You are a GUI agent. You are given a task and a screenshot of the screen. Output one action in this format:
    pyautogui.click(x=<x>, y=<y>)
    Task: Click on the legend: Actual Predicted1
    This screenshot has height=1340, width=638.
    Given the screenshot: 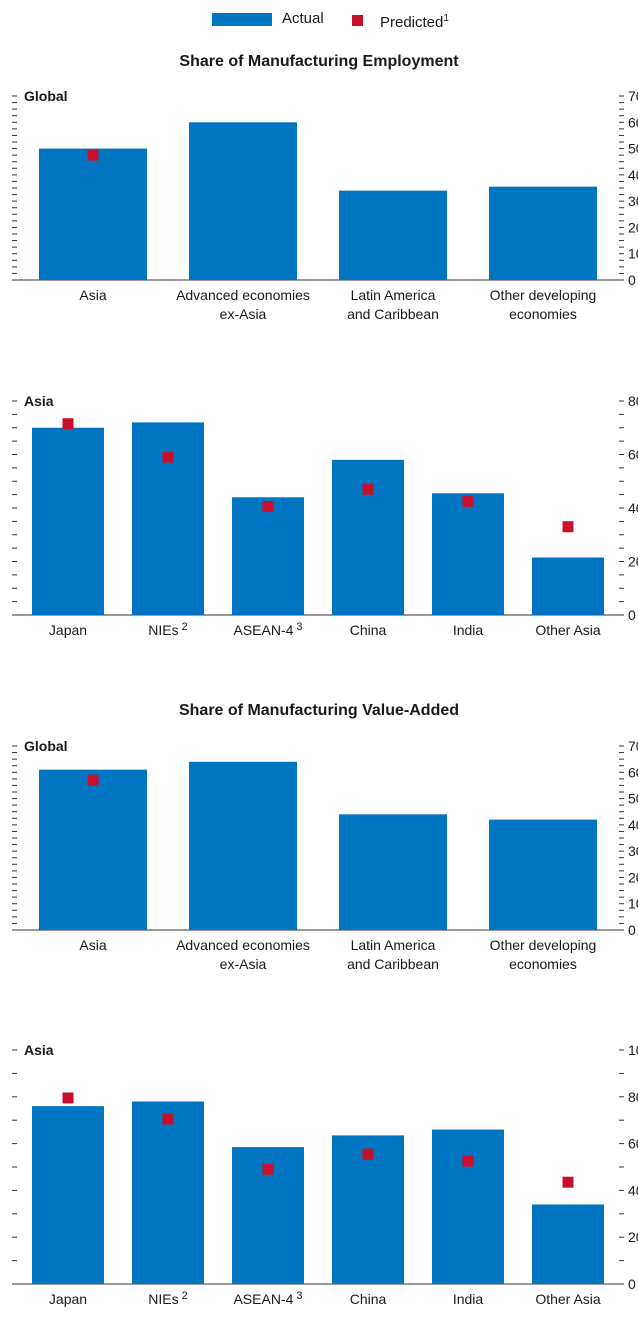 What is the action you would take?
    pyautogui.click(x=319, y=17)
    